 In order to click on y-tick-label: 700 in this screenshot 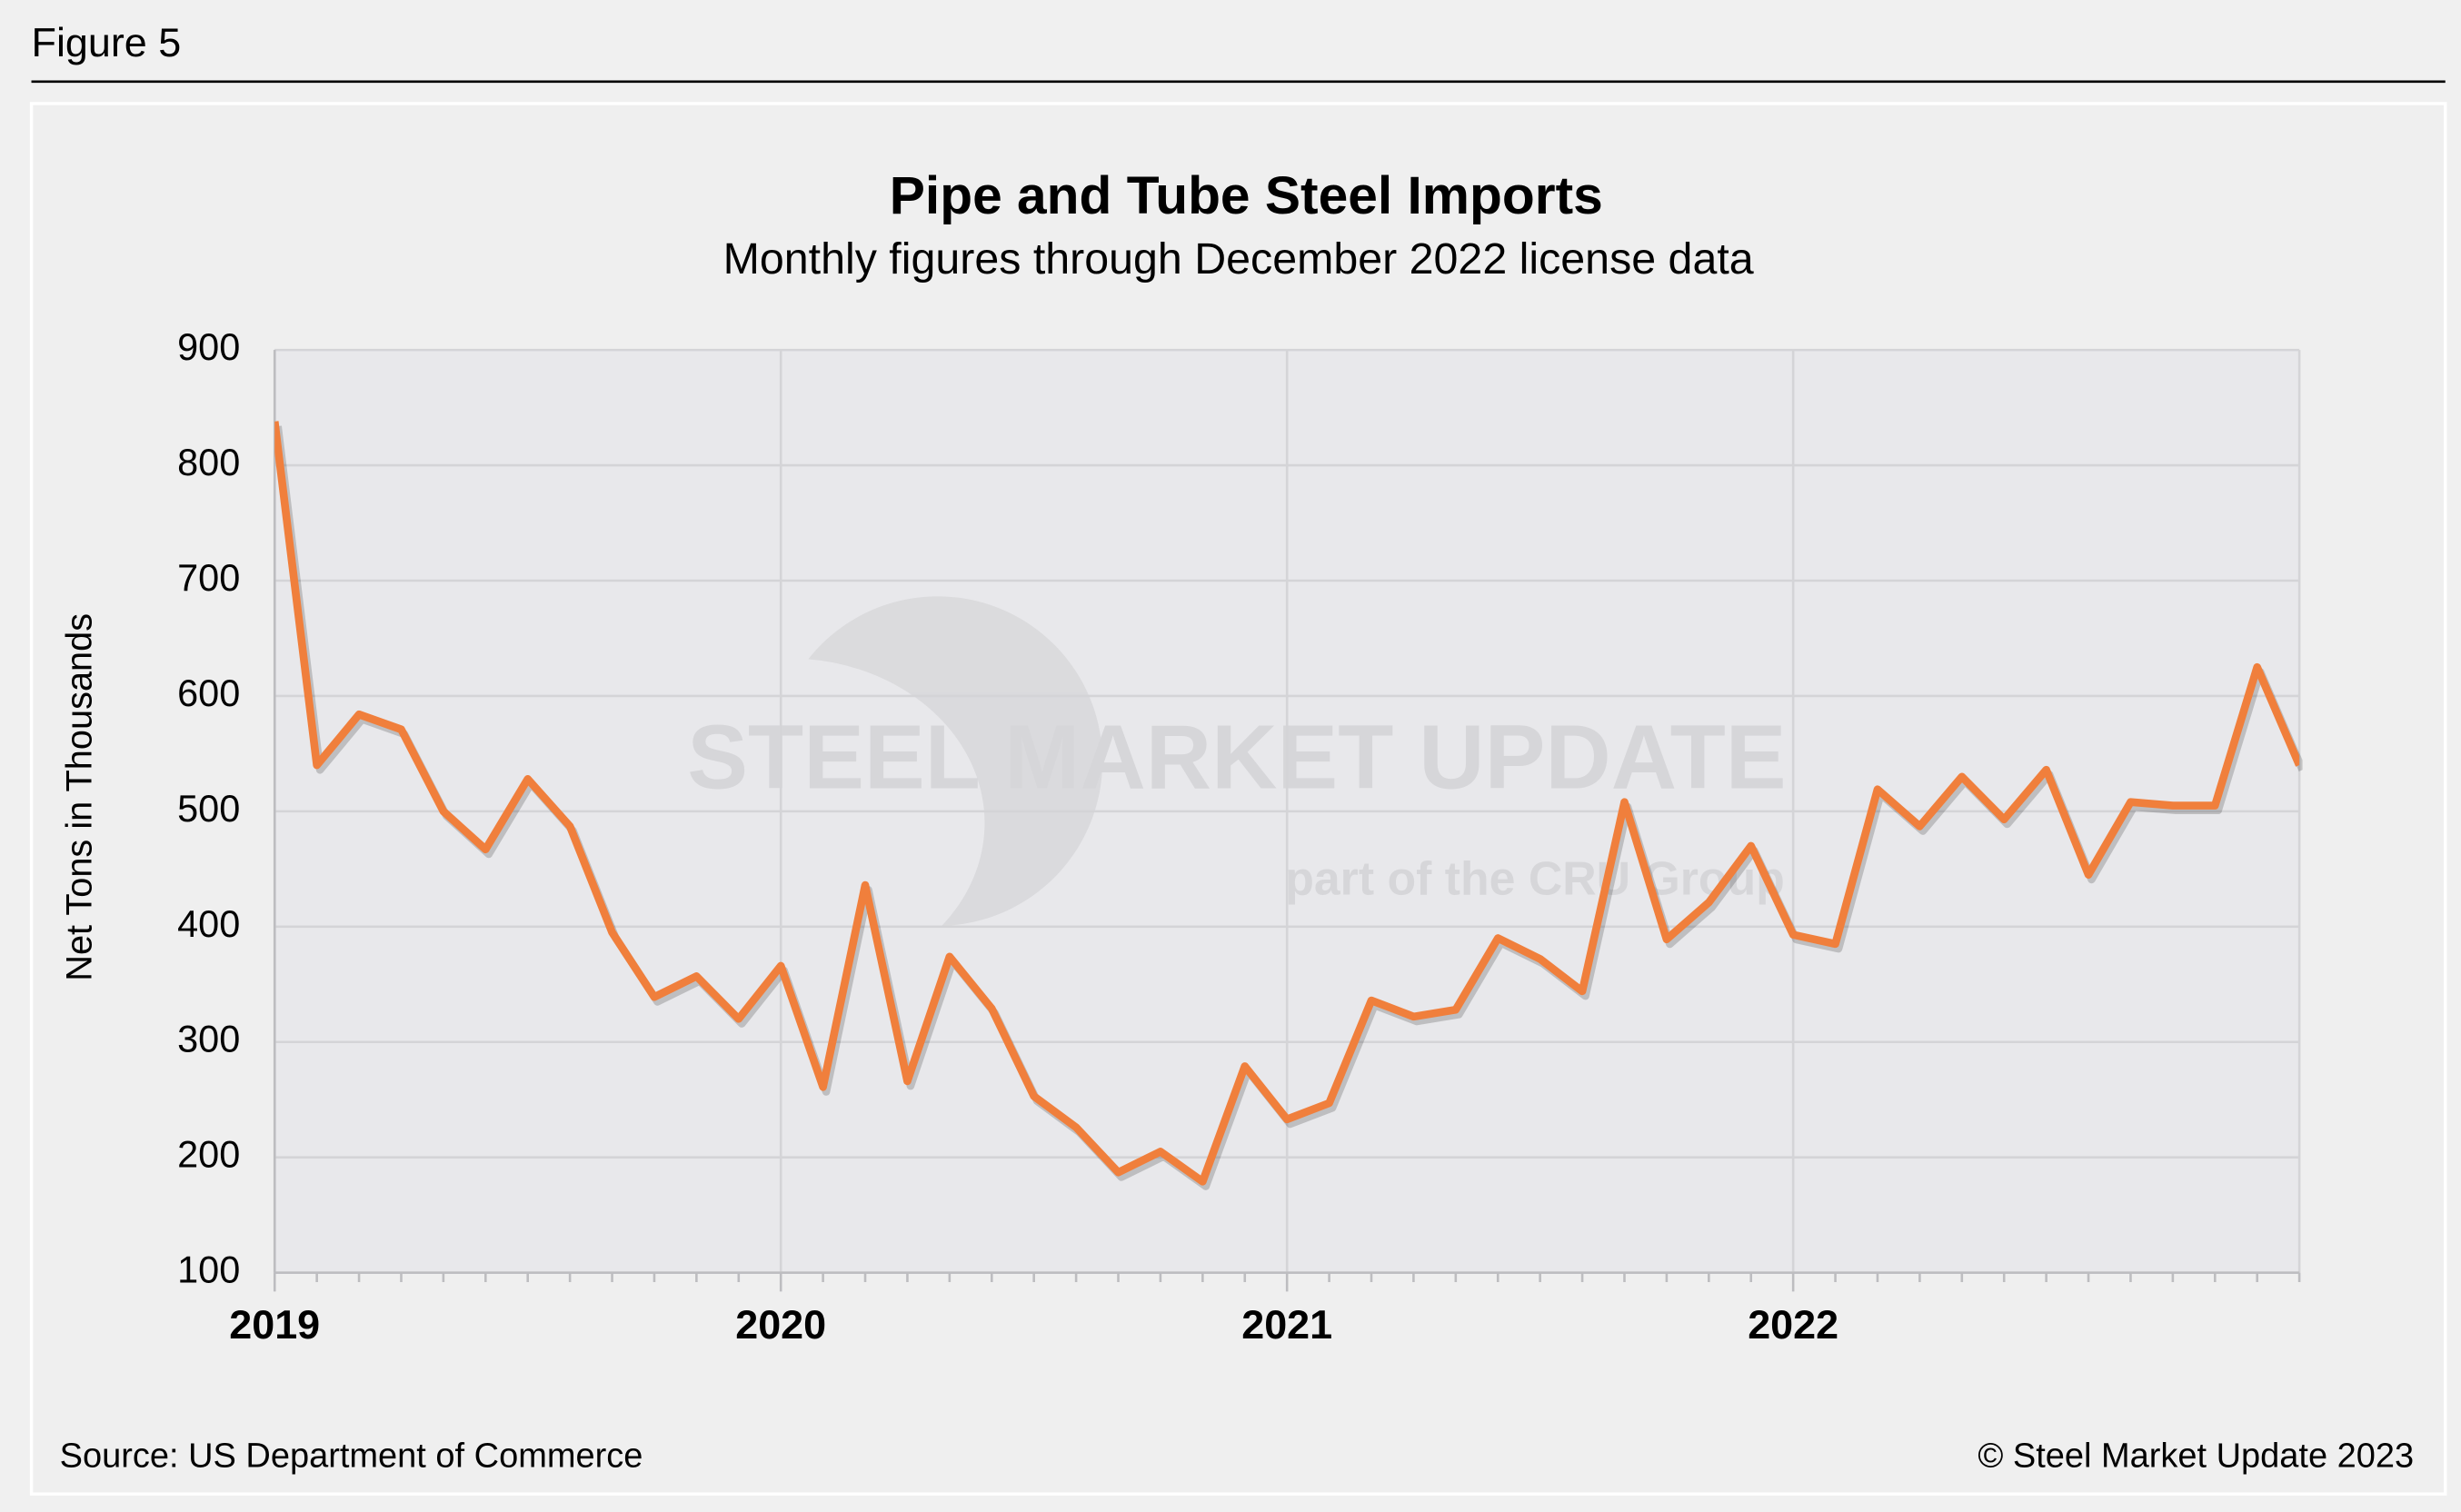, I will do `click(208, 577)`.